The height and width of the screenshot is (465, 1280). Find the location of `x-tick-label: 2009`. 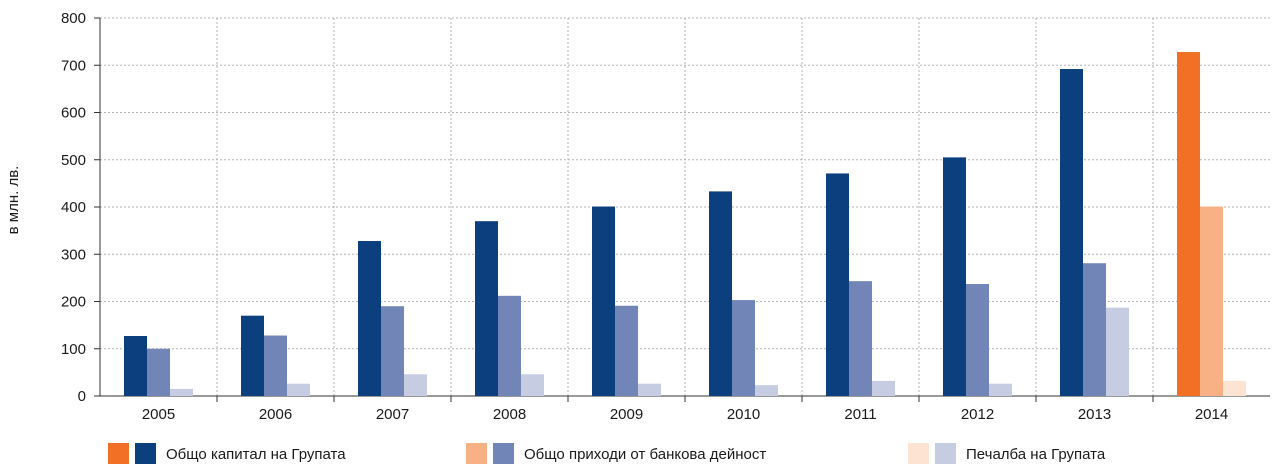

x-tick-label: 2009 is located at coordinates (626, 414).